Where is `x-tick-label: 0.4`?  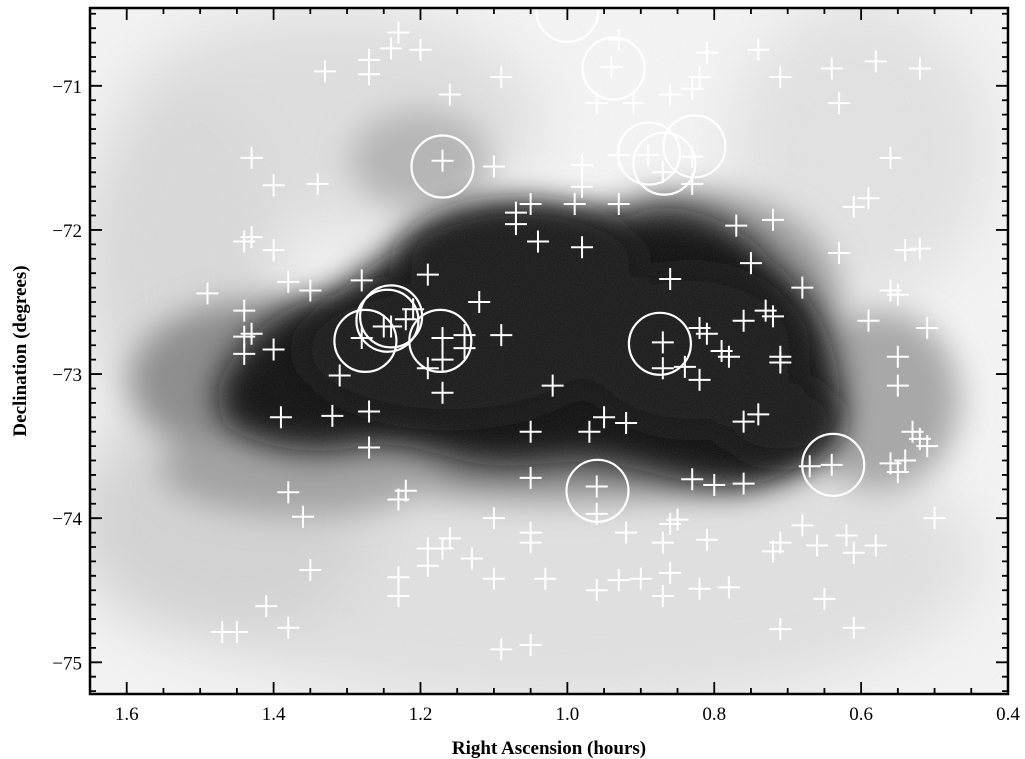 x-tick-label: 0.4 is located at coordinates (1008, 714).